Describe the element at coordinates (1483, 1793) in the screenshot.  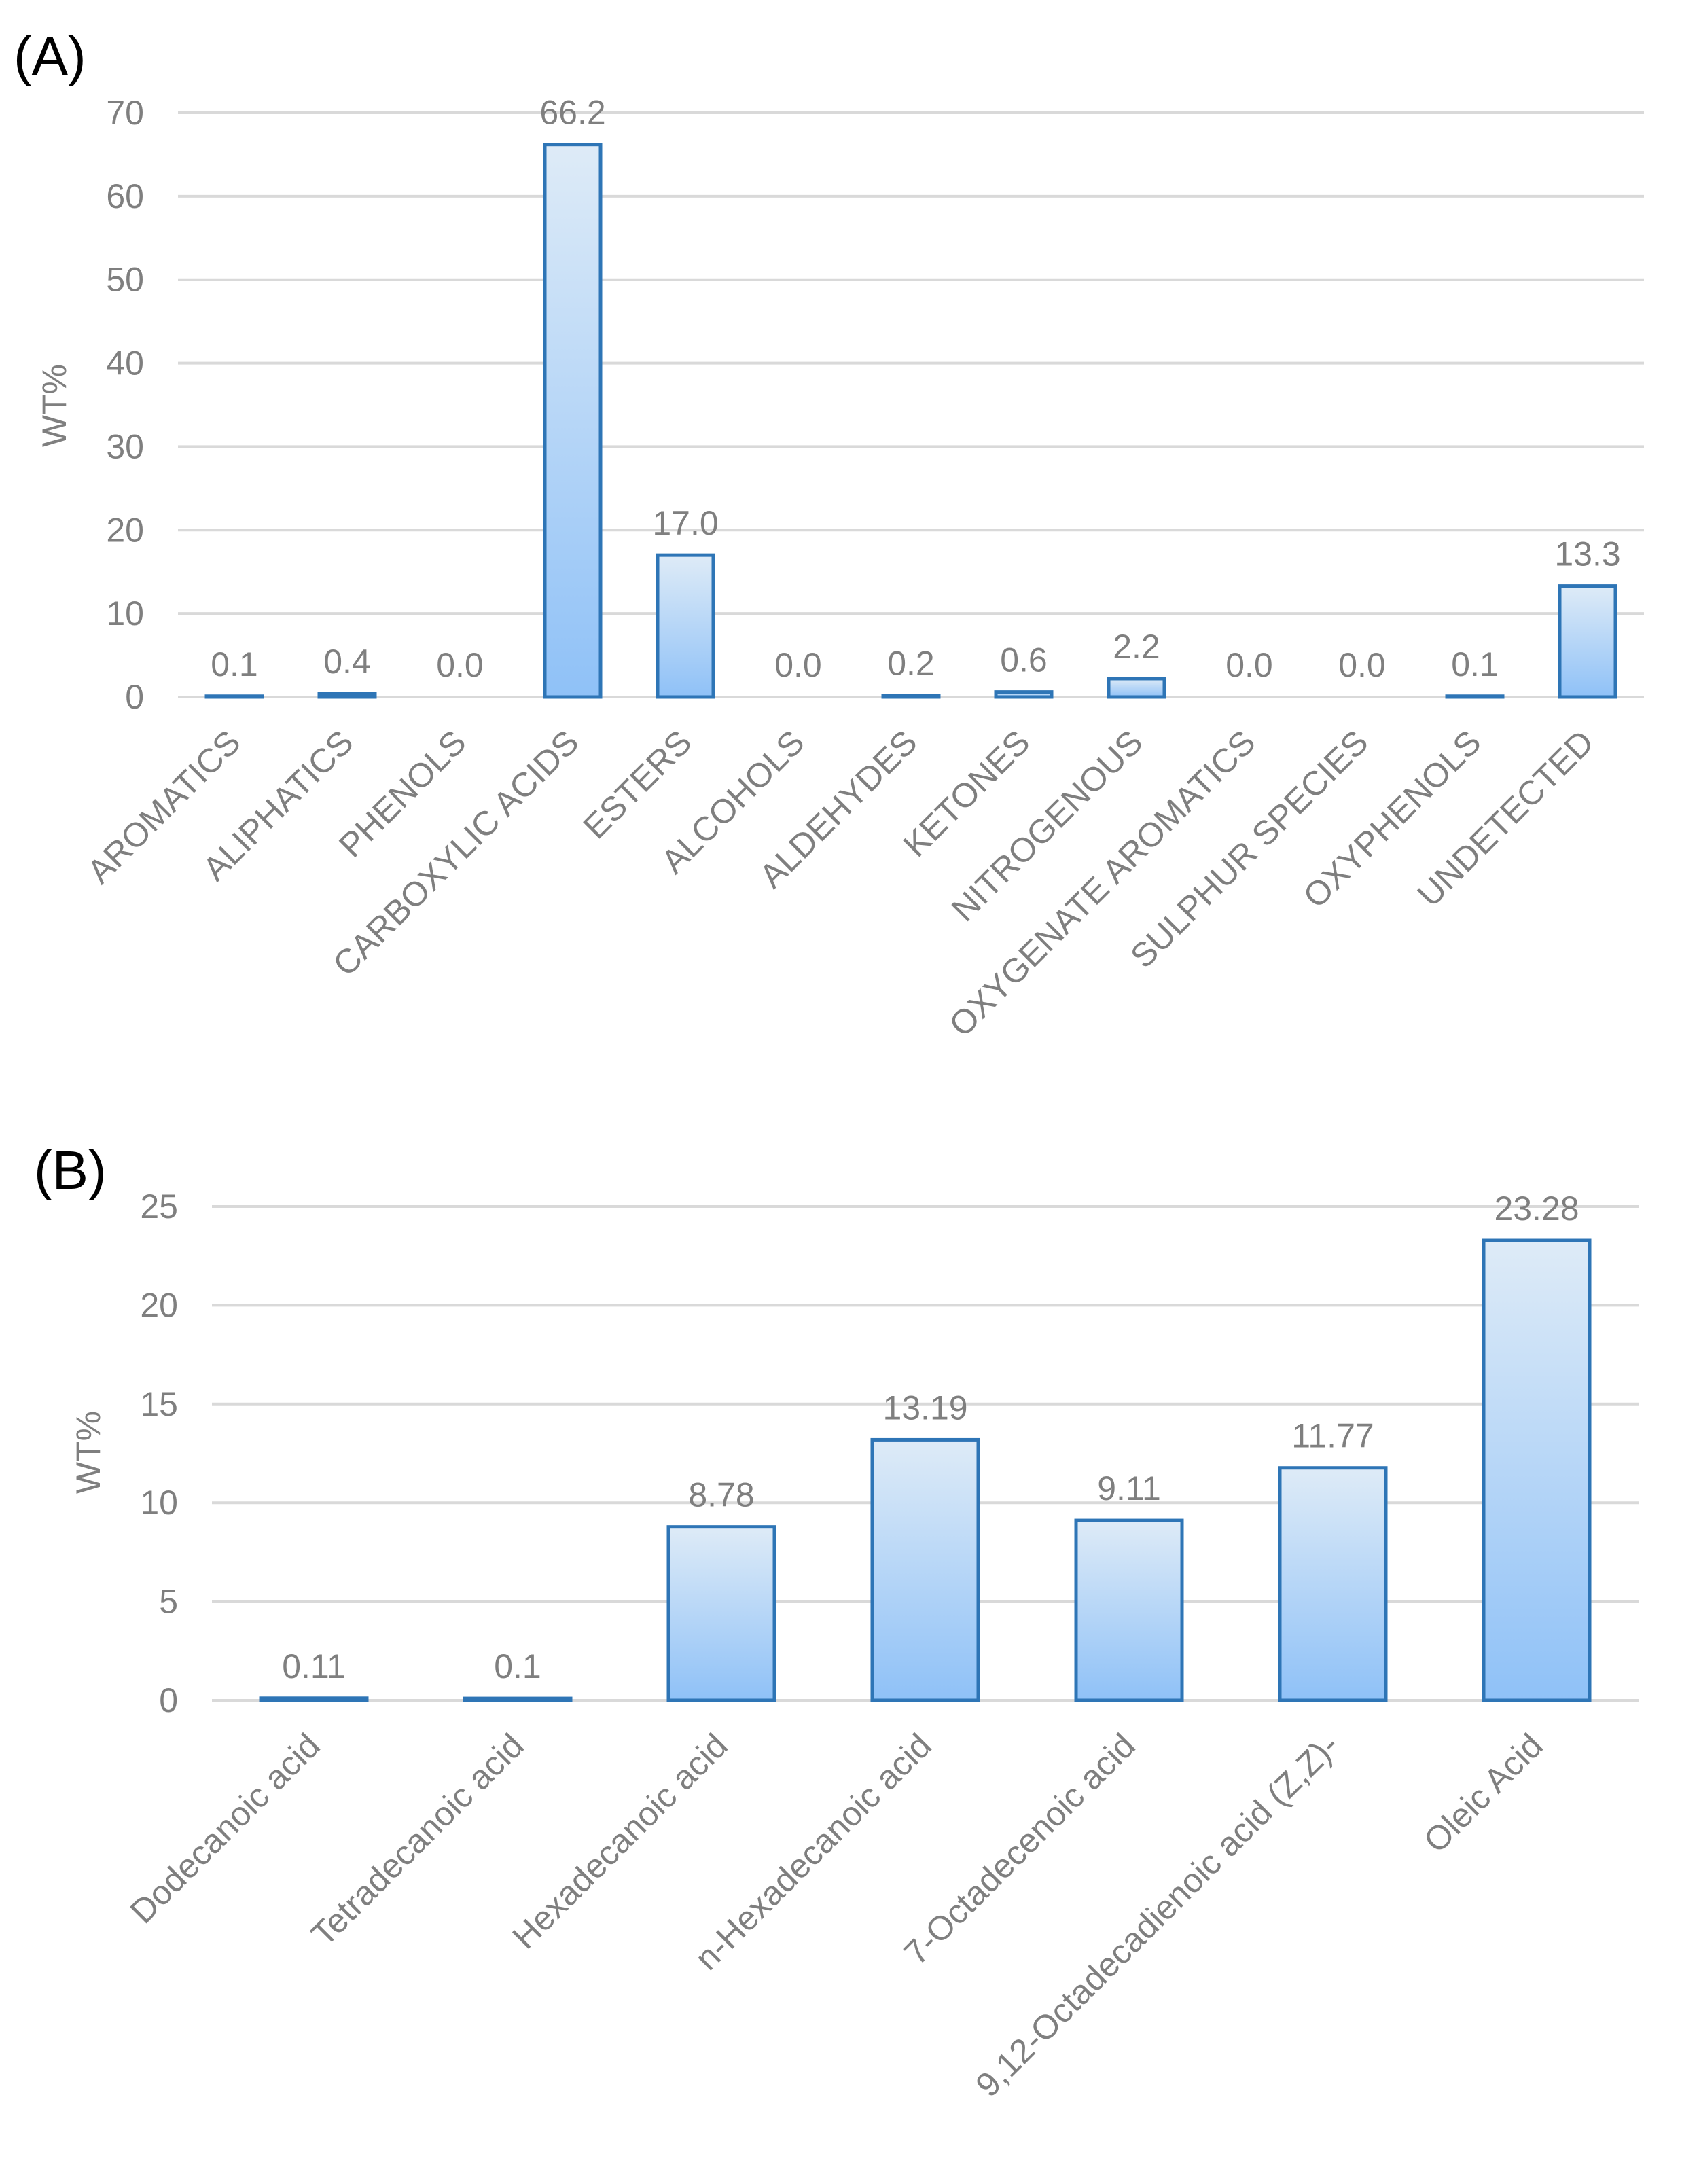
I see `chart-b-category-label: Oleic Acid` at that location.